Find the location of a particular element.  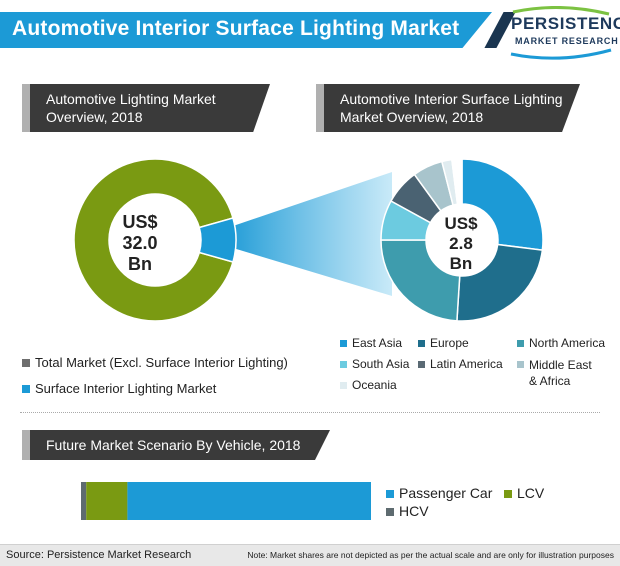

legend-item-passenger-car: Passenger Car is located at coordinates (439, 493).